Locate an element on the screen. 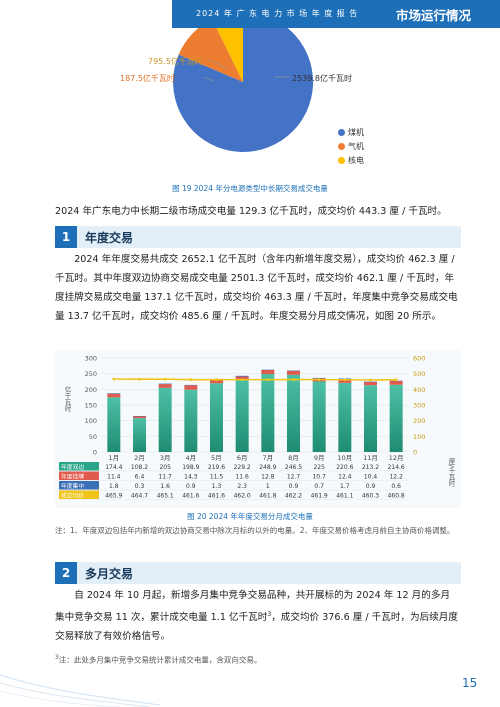  page-number: 15 is located at coordinates (470, 683).